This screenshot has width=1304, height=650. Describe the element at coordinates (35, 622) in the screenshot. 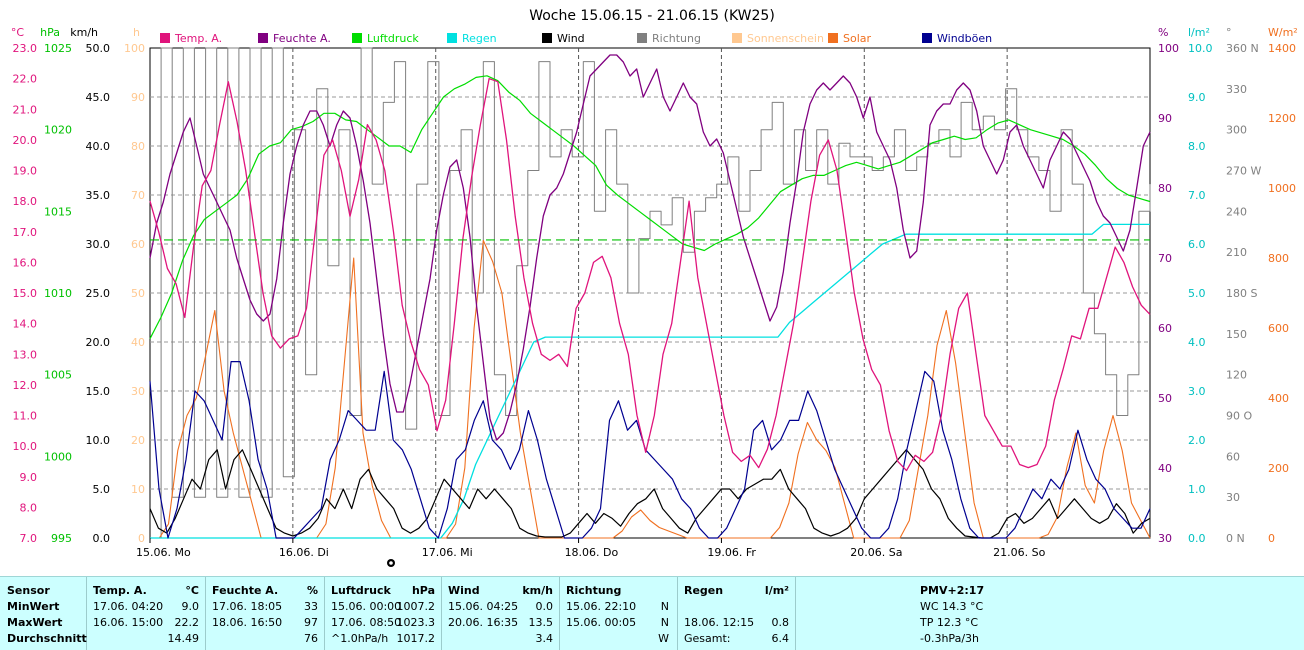

I see `label-max: MaxWert` at that location.